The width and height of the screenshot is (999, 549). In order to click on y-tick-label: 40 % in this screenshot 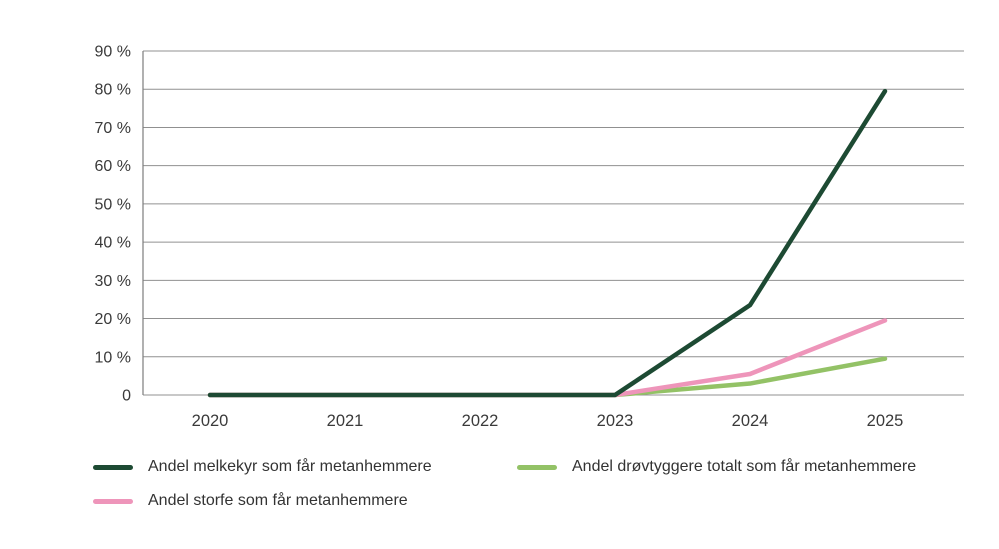, I will do `click(113, 243)`.